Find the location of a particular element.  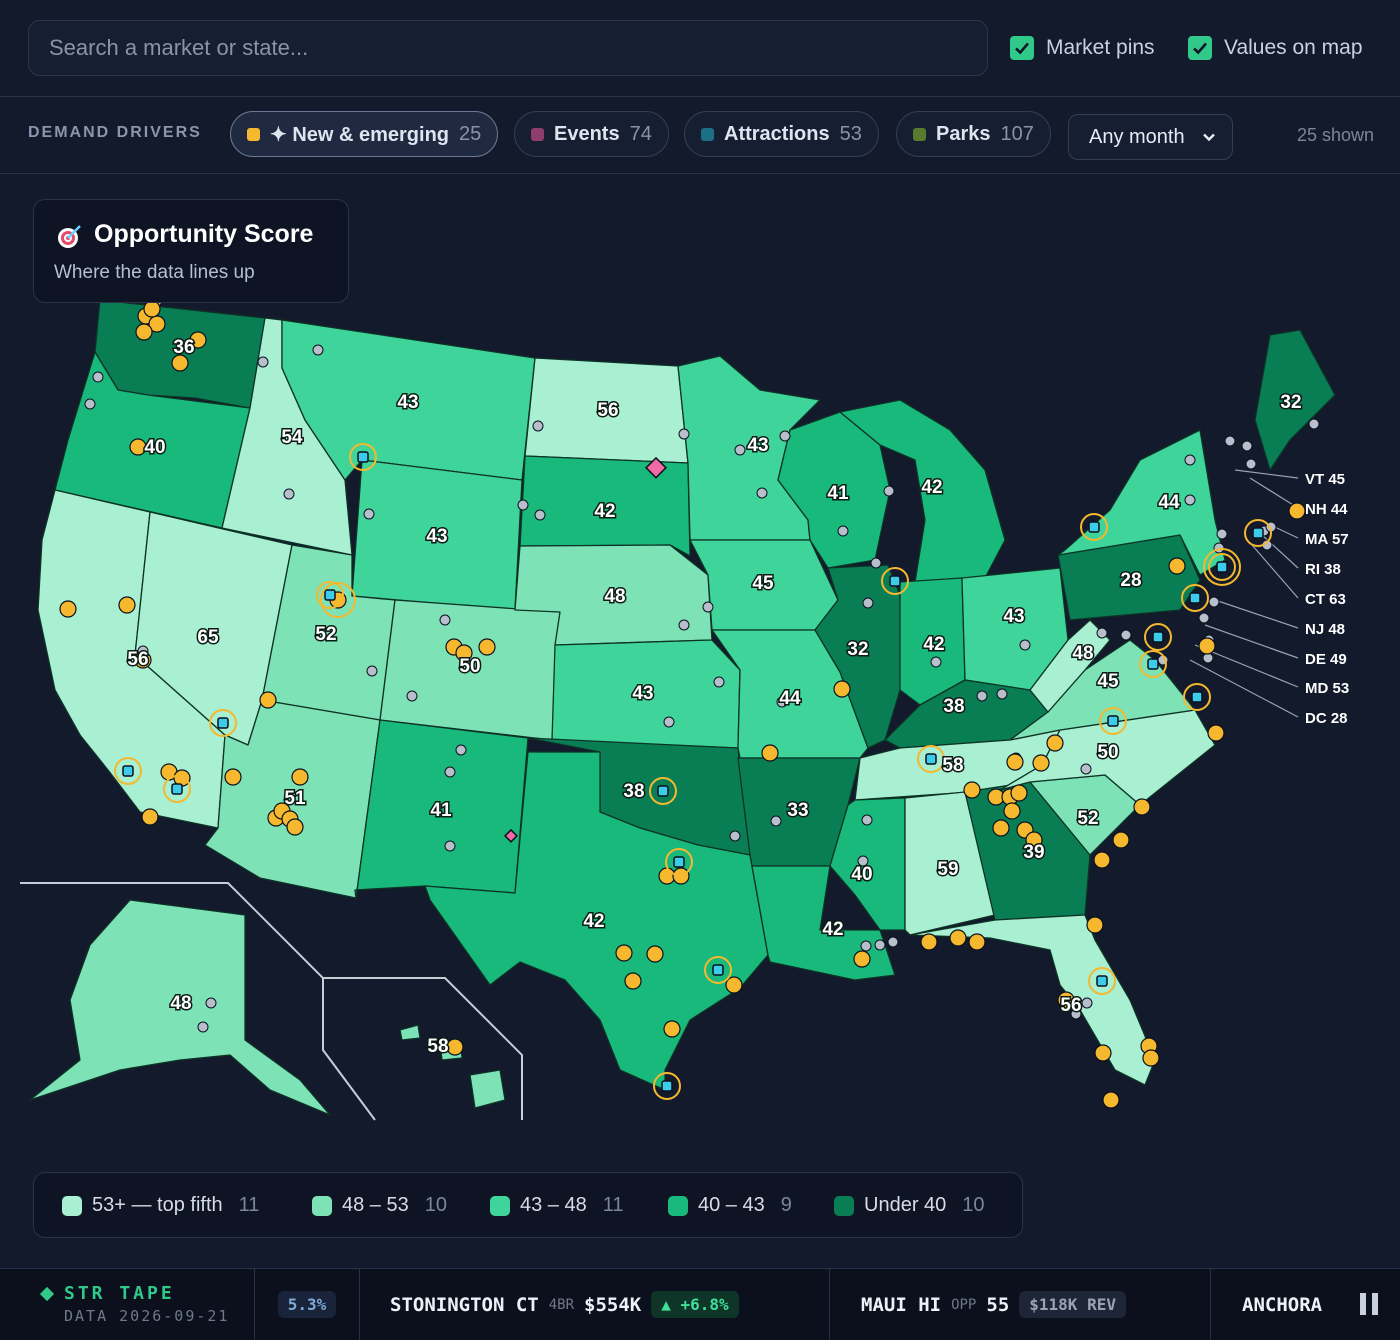

ticker-item-stonington: STONINGTON CT 4BR $554K ▲ +6.8% is located at coordinates (595, 1304).